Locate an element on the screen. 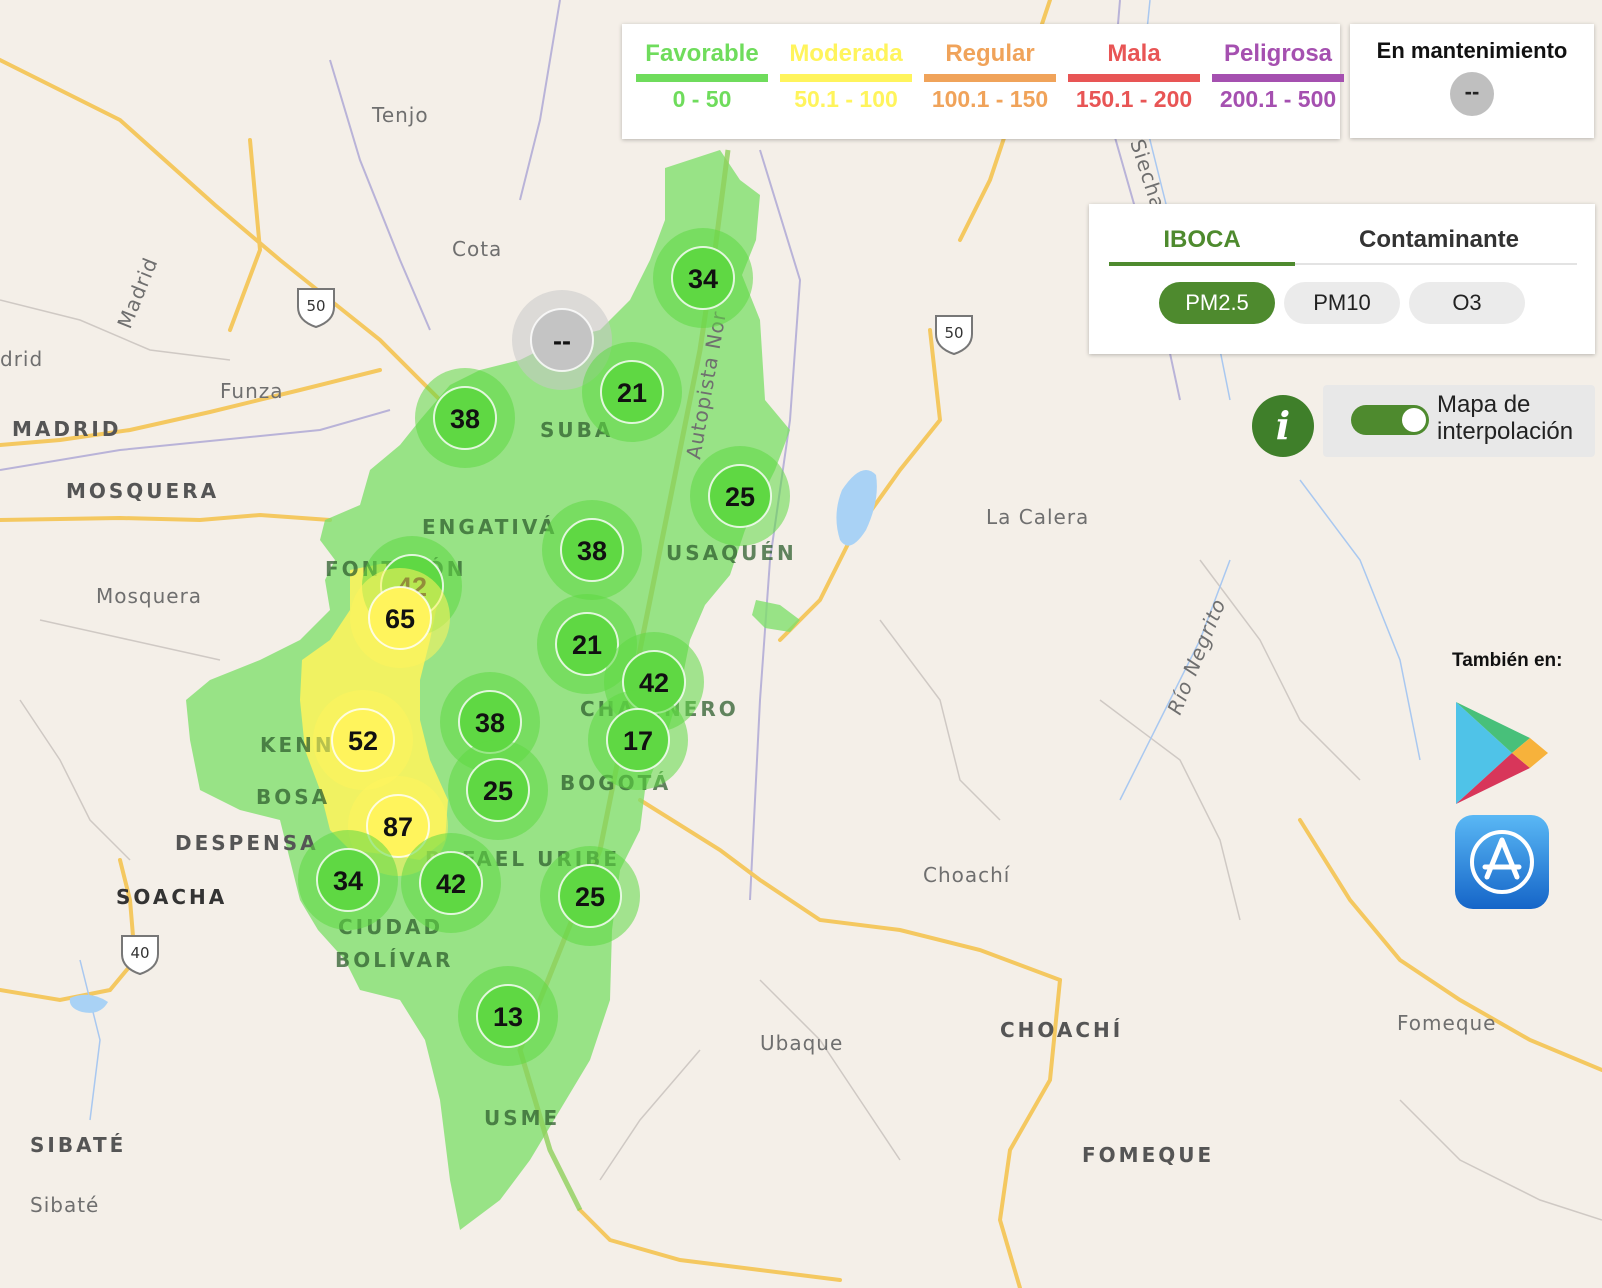 The height and width of the screenshot is (1288, 1602). station-value: -- is located at coordinates (562, 341).